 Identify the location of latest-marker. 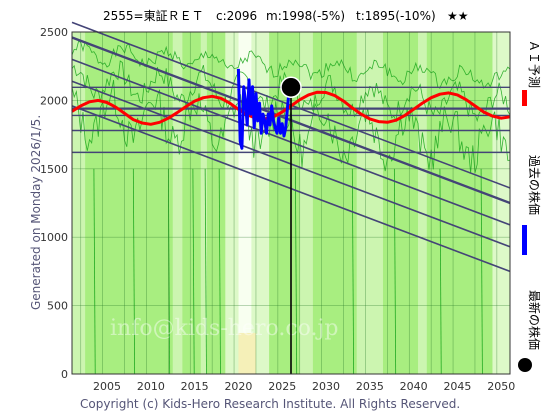
(291, 225).